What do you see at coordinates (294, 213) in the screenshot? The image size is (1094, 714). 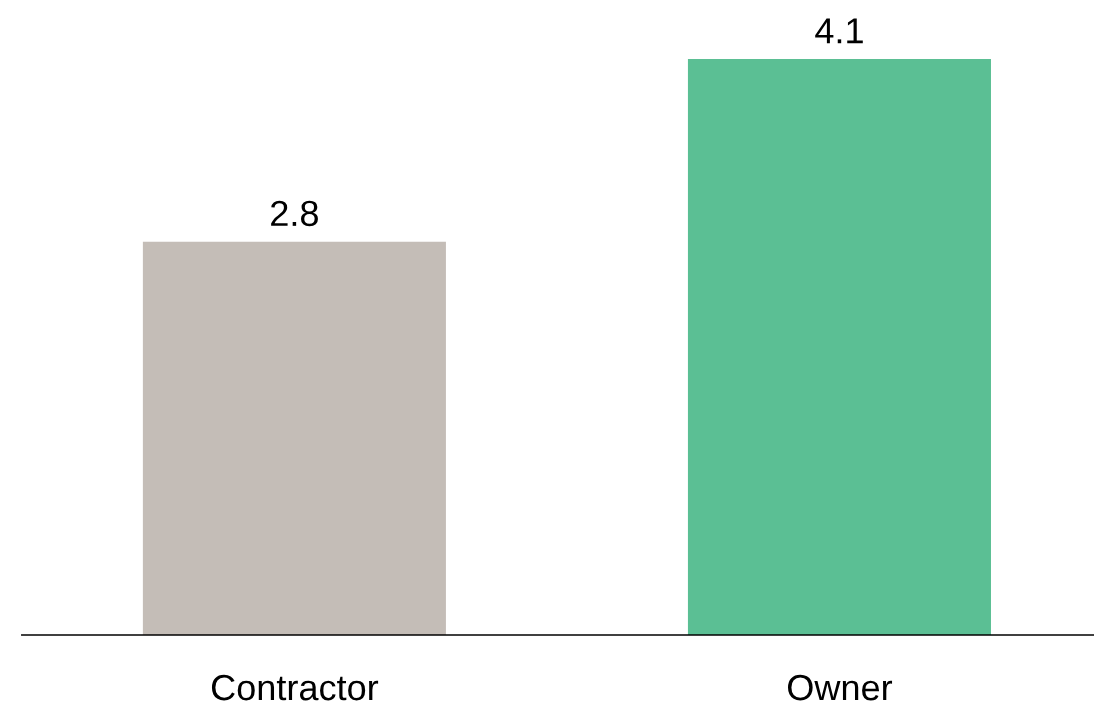 I see `data-label: 2.8` at bounding box center [294, 213].